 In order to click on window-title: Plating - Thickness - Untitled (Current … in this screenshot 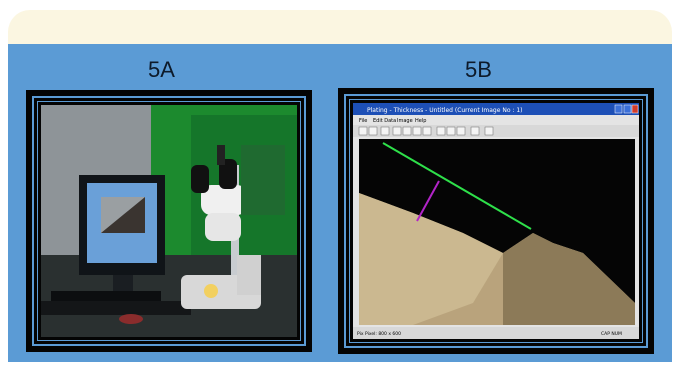, I will do `click(444, 110)`.